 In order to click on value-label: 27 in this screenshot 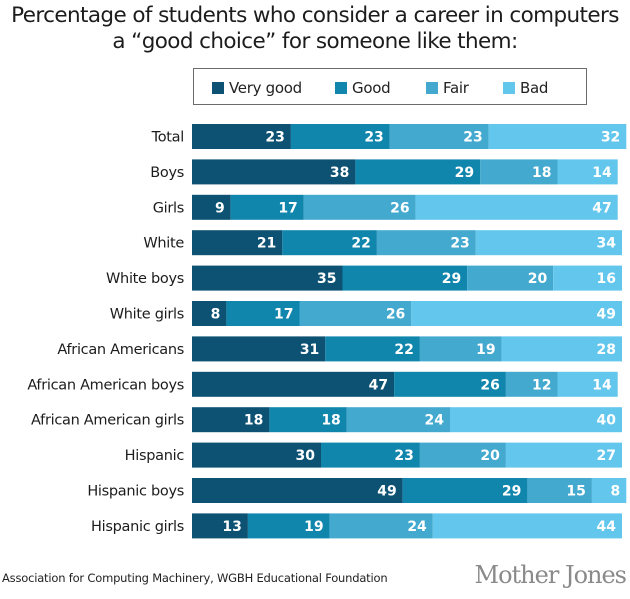, I will do `click(606, 456)`.